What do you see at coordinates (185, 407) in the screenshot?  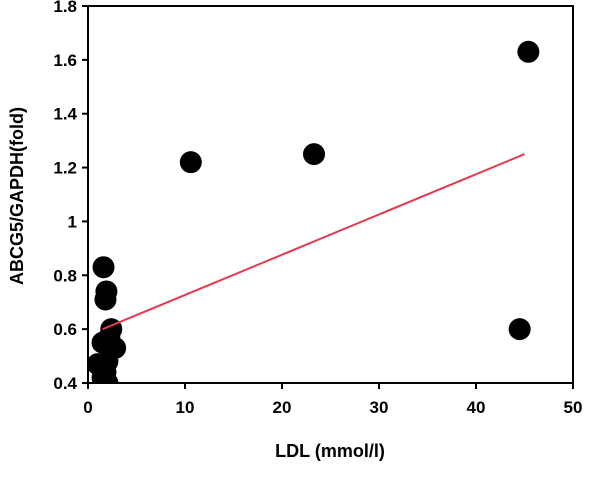 I see `x-tick-label: 10` at bounding box center [185, 407].